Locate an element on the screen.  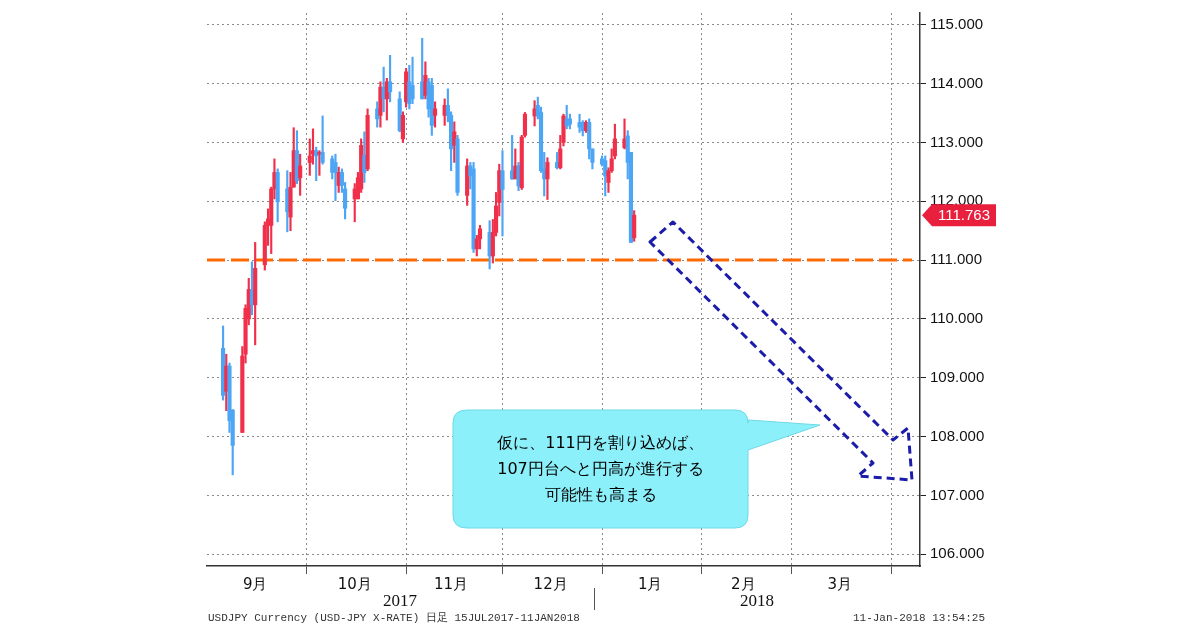
annotation: 仮に、111円を割り込めば、107円台へと円高が進行する可能性も高まる is located at coordinates (600, 469).